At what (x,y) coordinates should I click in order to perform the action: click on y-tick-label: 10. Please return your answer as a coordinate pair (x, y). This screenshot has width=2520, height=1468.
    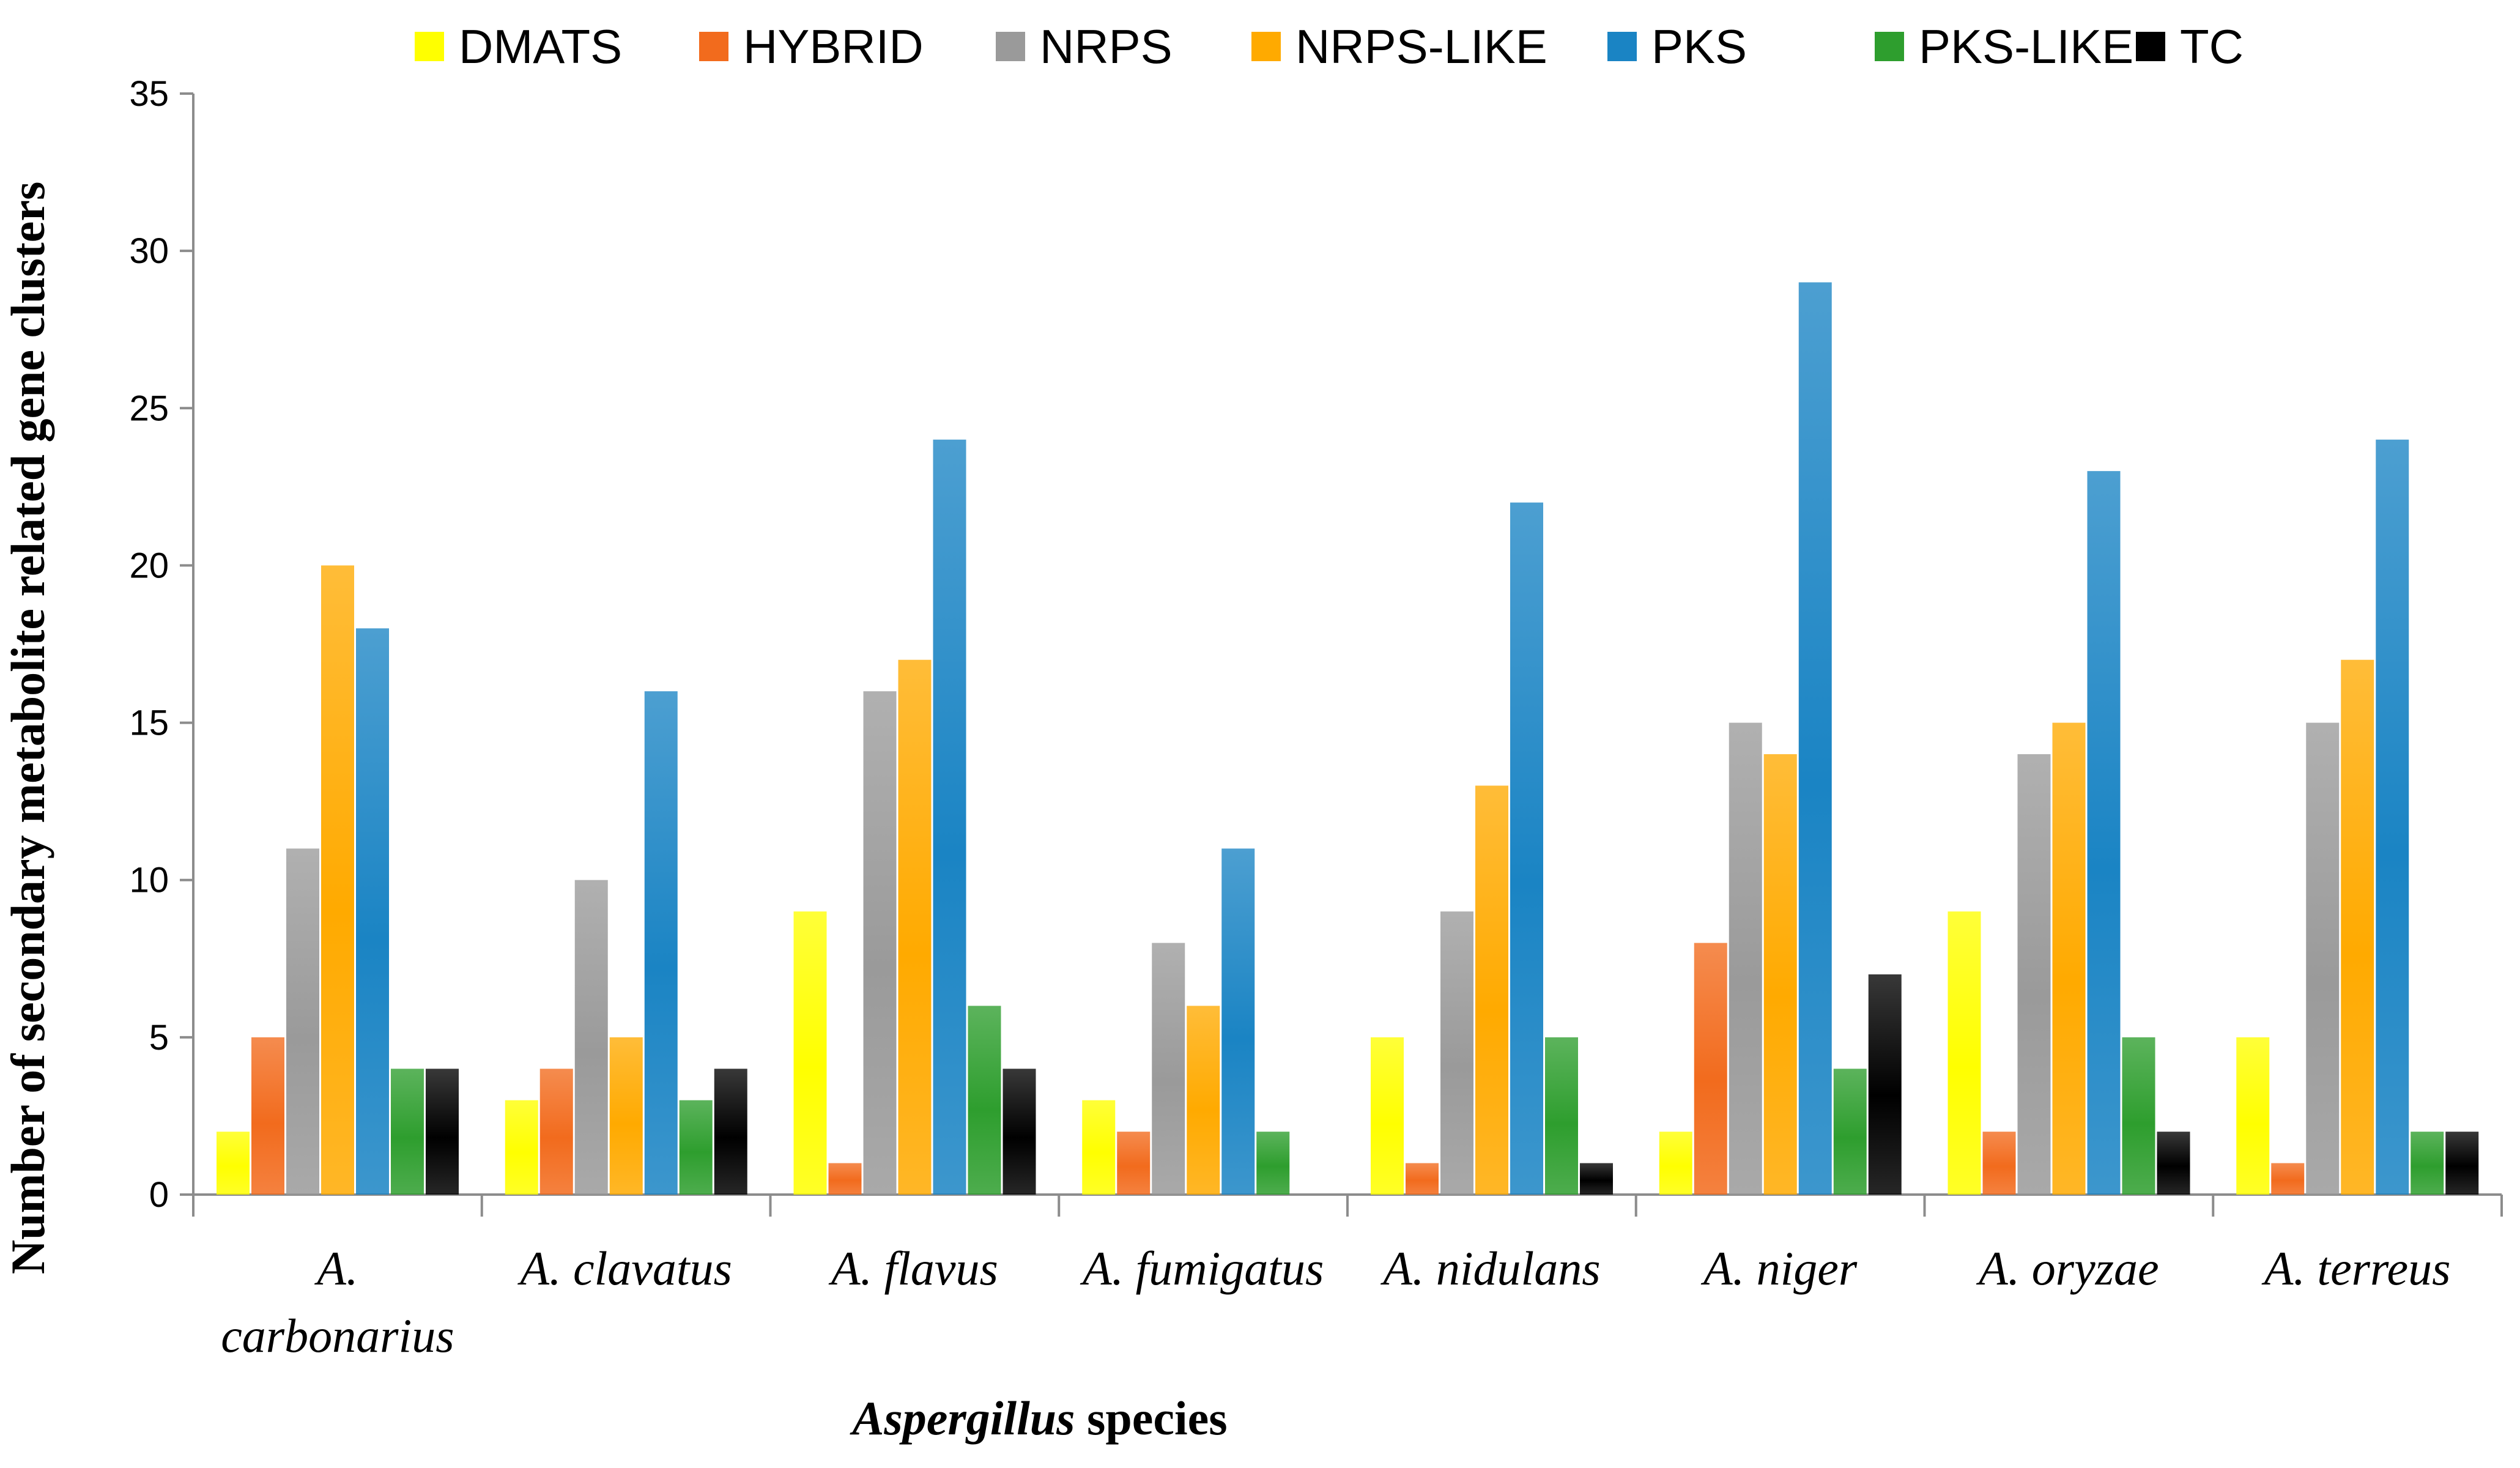
    Looking at the image, I should click on (149, 880).